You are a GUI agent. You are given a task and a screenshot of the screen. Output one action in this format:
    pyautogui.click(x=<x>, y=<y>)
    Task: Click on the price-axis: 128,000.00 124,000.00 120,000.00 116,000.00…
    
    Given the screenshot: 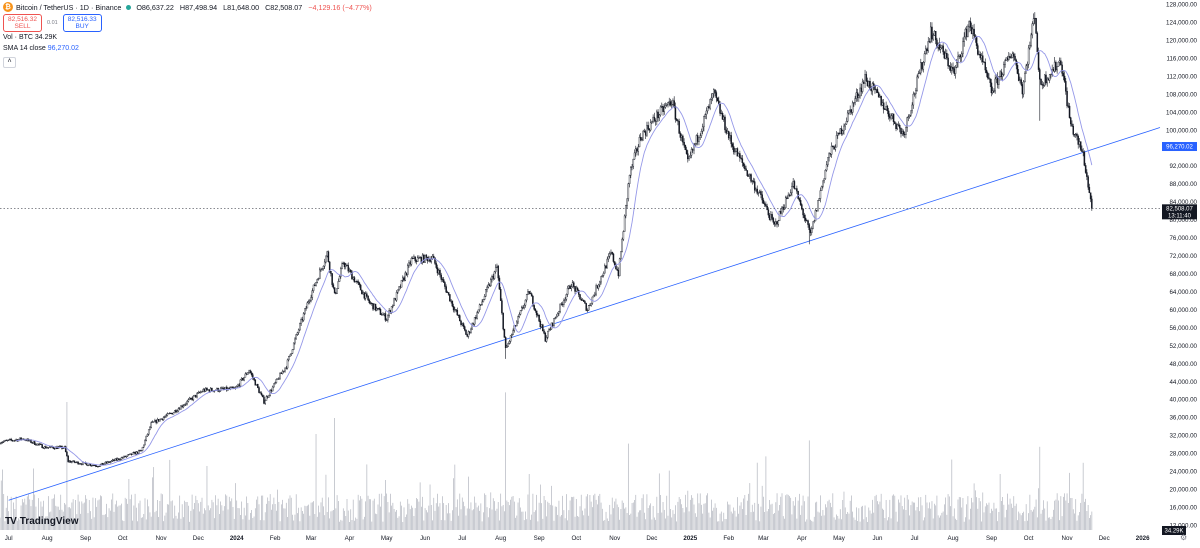 What is the action you would take?
    pyautogui.click(x=1182, y=266)
    